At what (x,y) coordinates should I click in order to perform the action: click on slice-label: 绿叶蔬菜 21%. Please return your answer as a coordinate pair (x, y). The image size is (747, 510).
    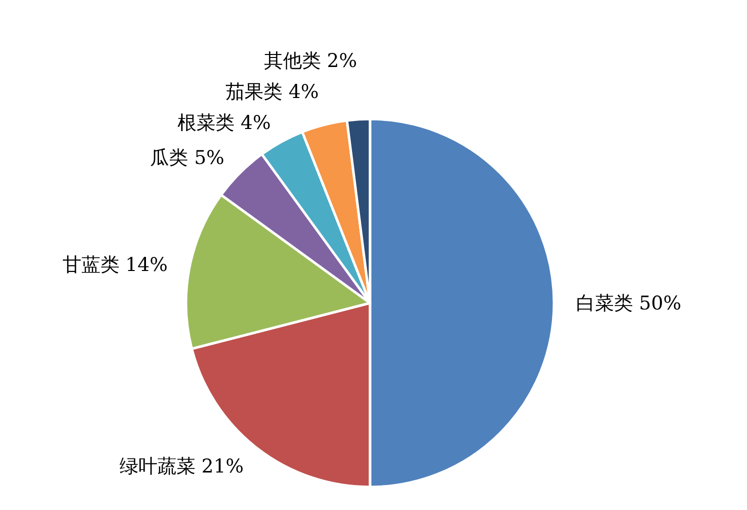
    Looking at the image, I should click on (181, 466).